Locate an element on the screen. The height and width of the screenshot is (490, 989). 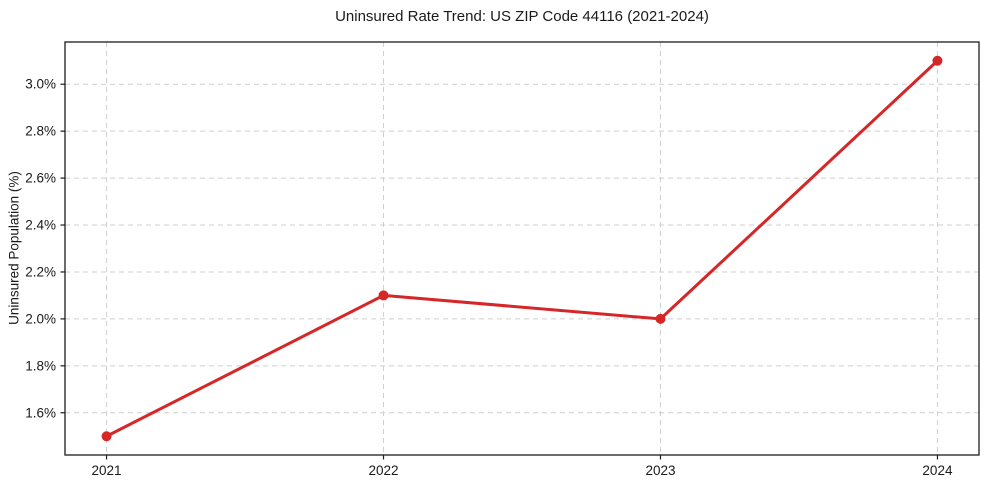
y-tick-label: 1.8% is located at coordinates (40, 365).